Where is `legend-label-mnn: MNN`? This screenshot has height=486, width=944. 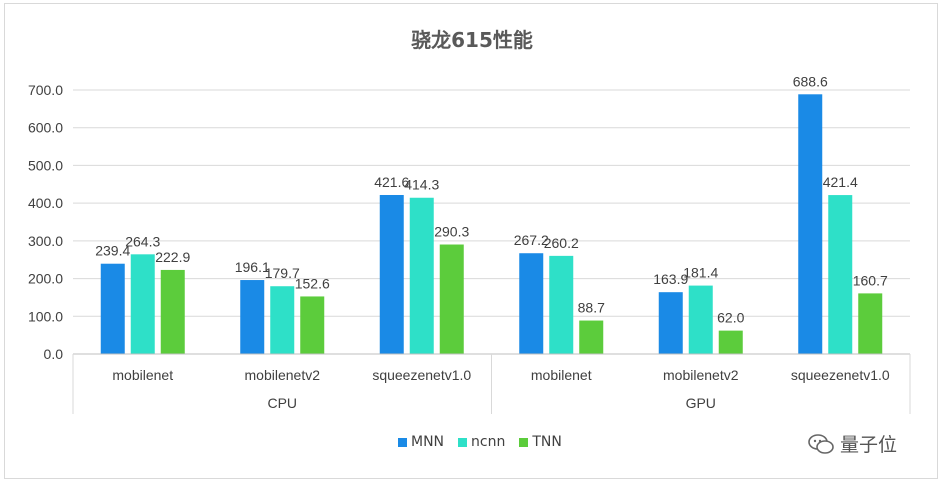 legend-label-mnn: MNN is located at coordinates (428, 442).